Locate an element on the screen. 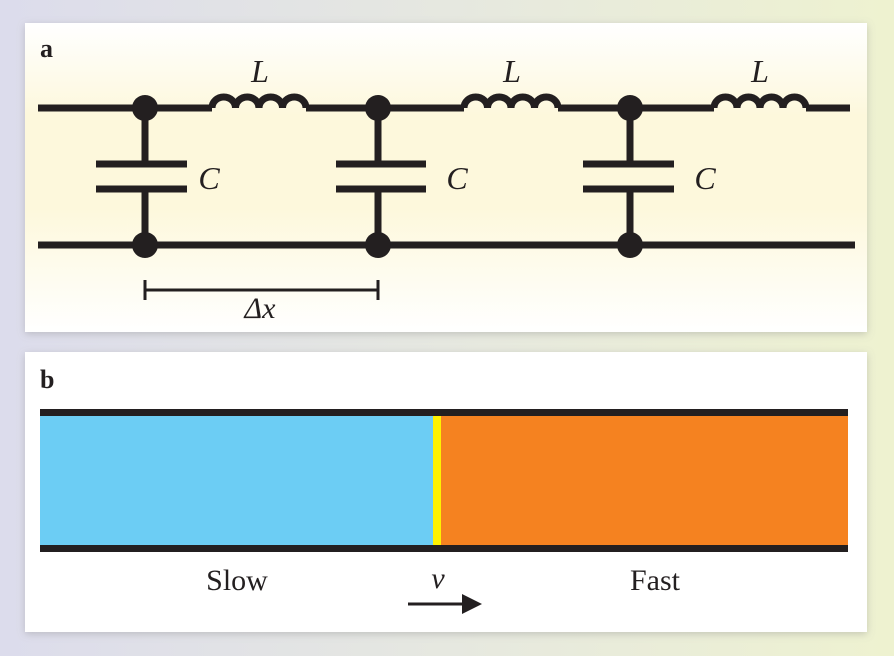  panel-b-label: b is located at coordinates (47, 379).